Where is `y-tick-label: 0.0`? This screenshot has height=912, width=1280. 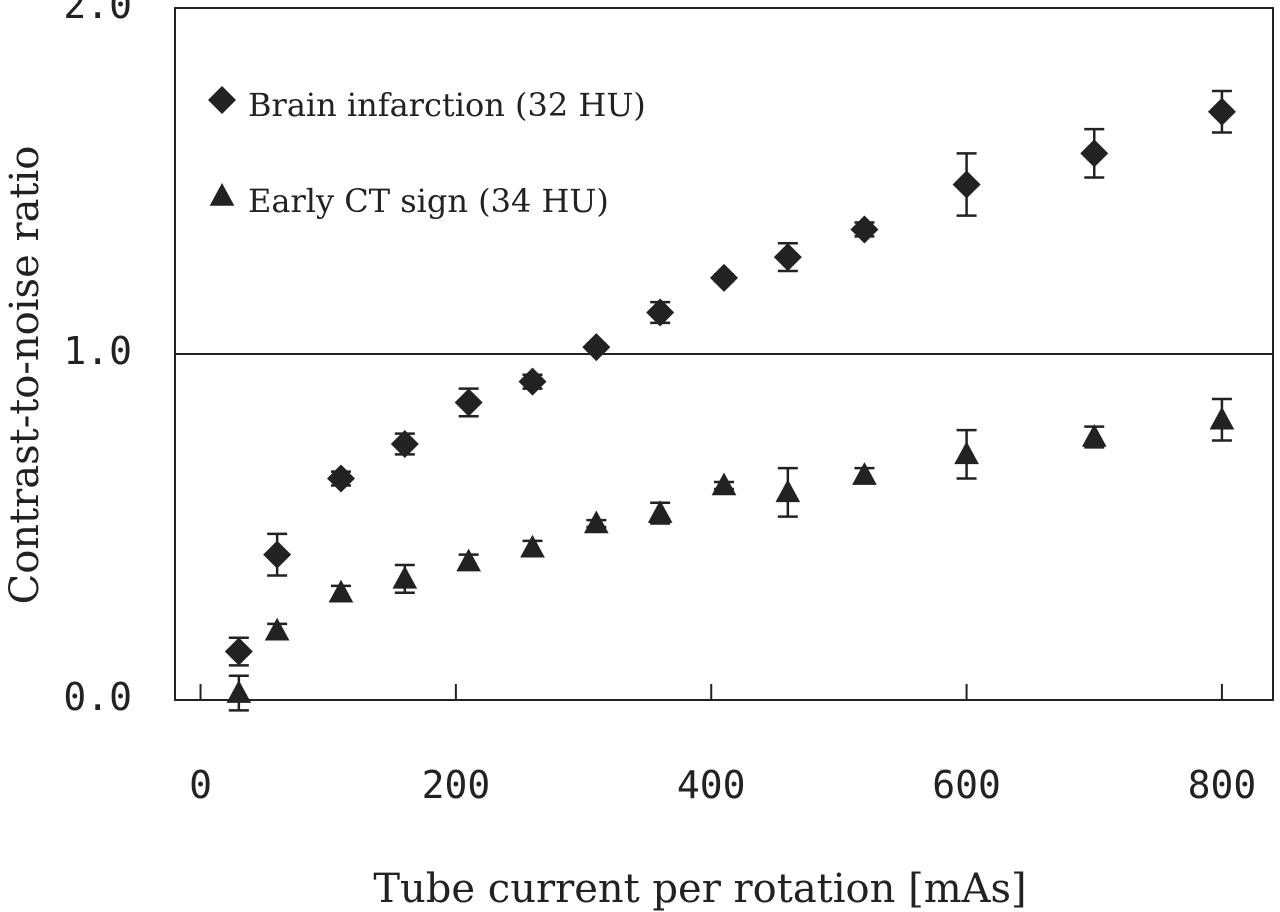
y-tick-label: 0.0 is located at coordinates (97, 697).